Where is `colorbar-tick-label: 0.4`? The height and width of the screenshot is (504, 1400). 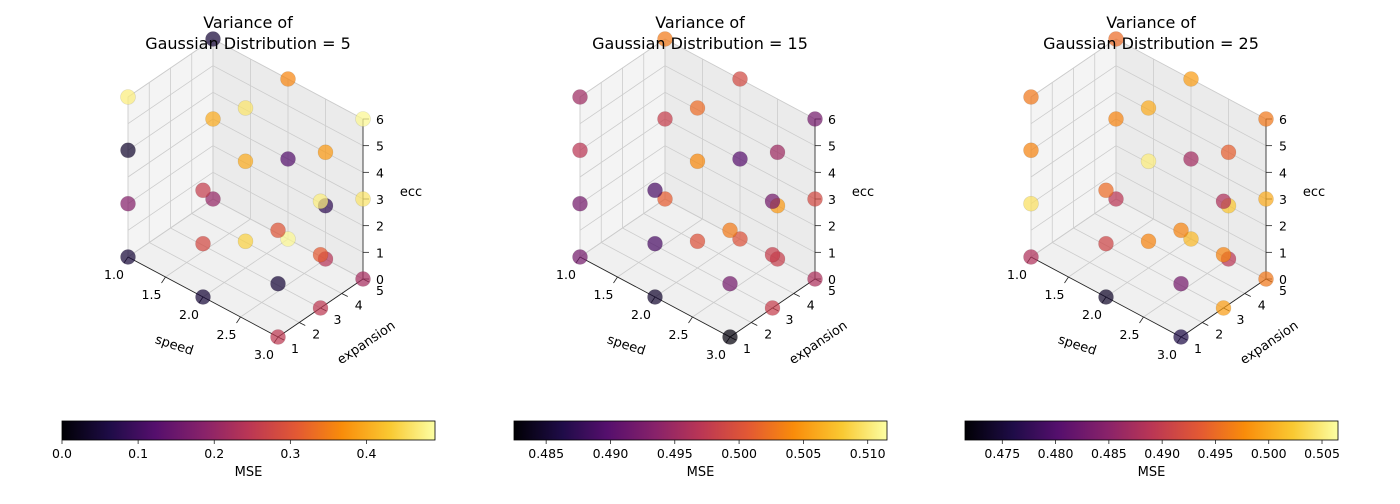 colorbar-tick-label: 0.4 is located at coordinates (367, 453).